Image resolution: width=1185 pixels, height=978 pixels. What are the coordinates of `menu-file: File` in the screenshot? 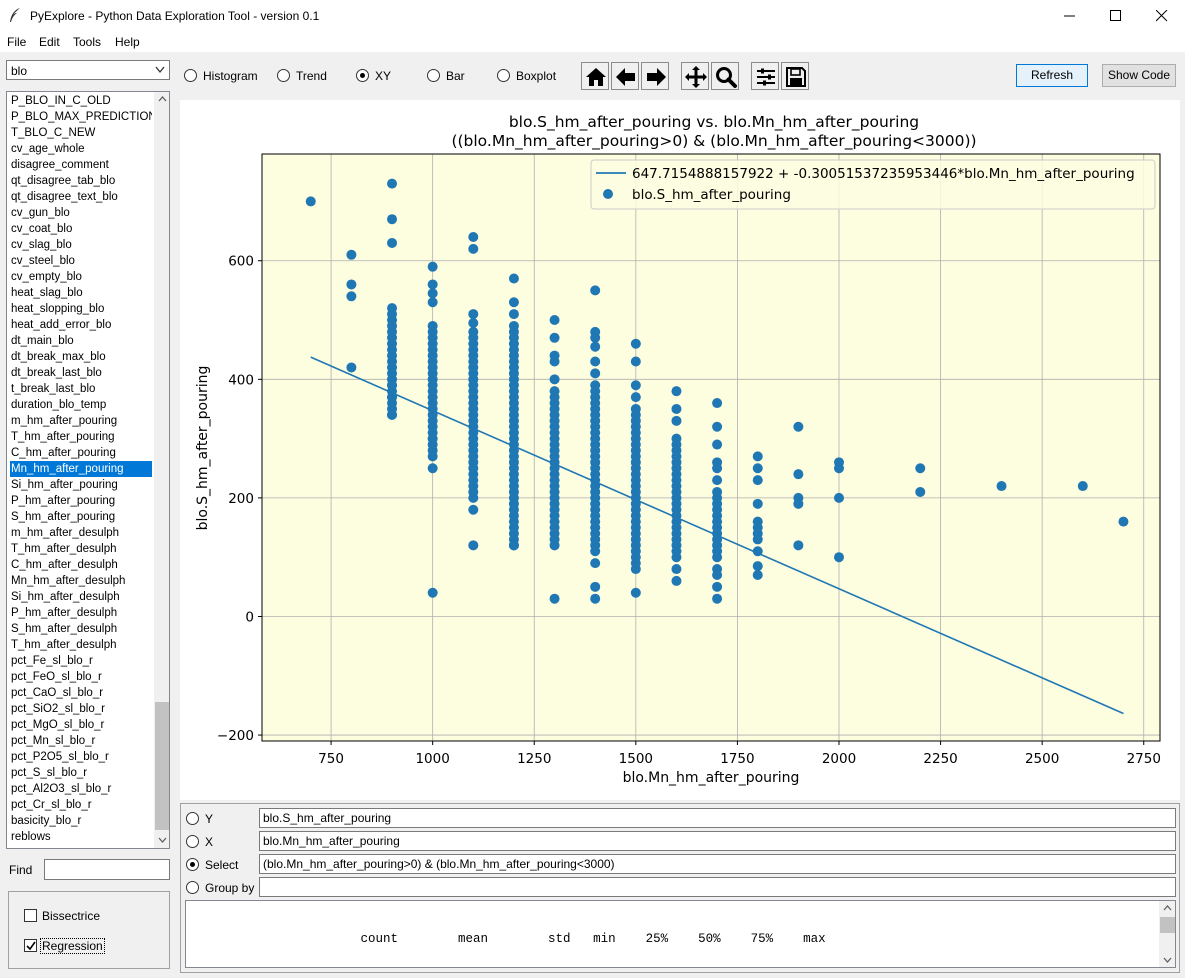 It's located at (17, 42).